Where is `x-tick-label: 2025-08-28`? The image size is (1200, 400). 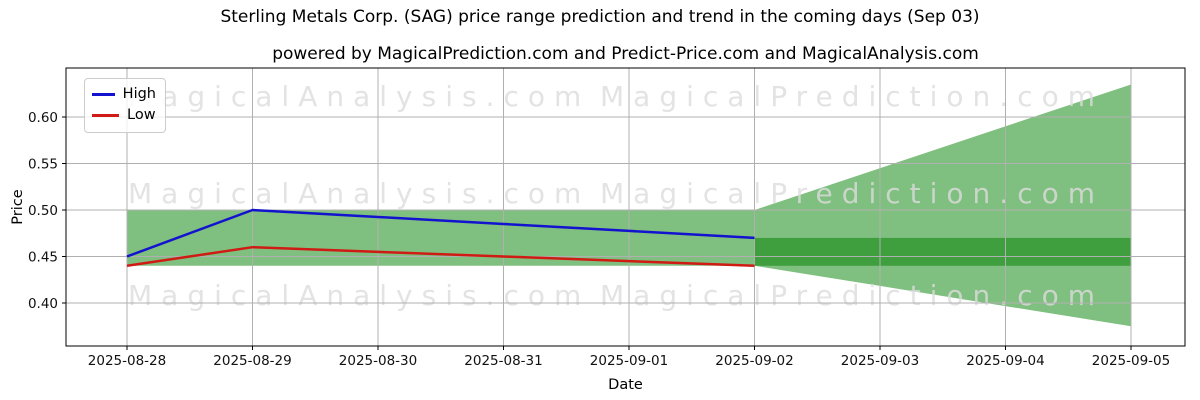 x-tick-label: 2025-08-28 is located at coordinates (127, 361).